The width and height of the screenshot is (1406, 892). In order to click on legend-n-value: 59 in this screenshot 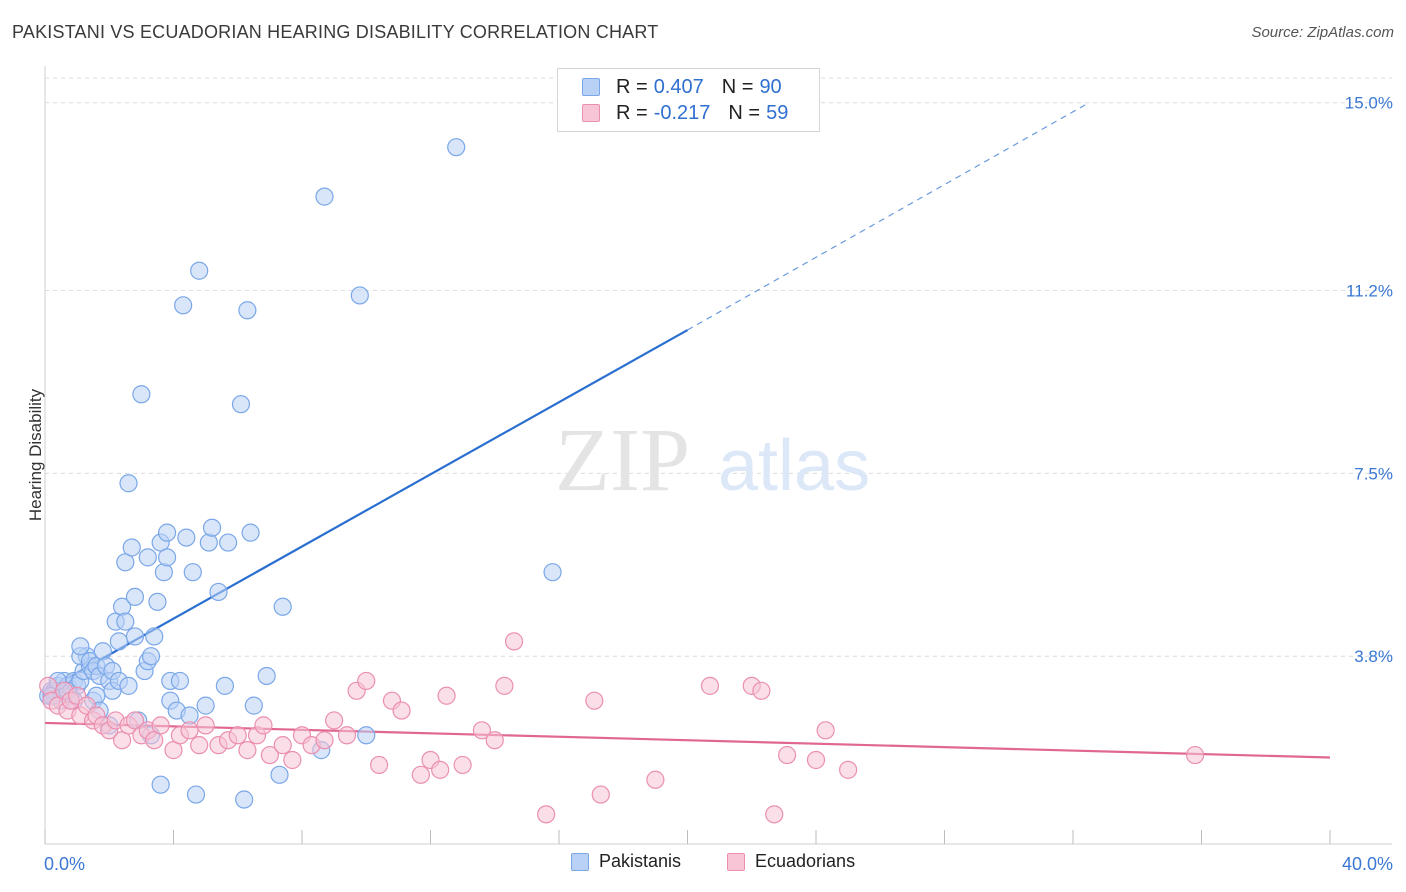, I will do `click(777, 112)`.